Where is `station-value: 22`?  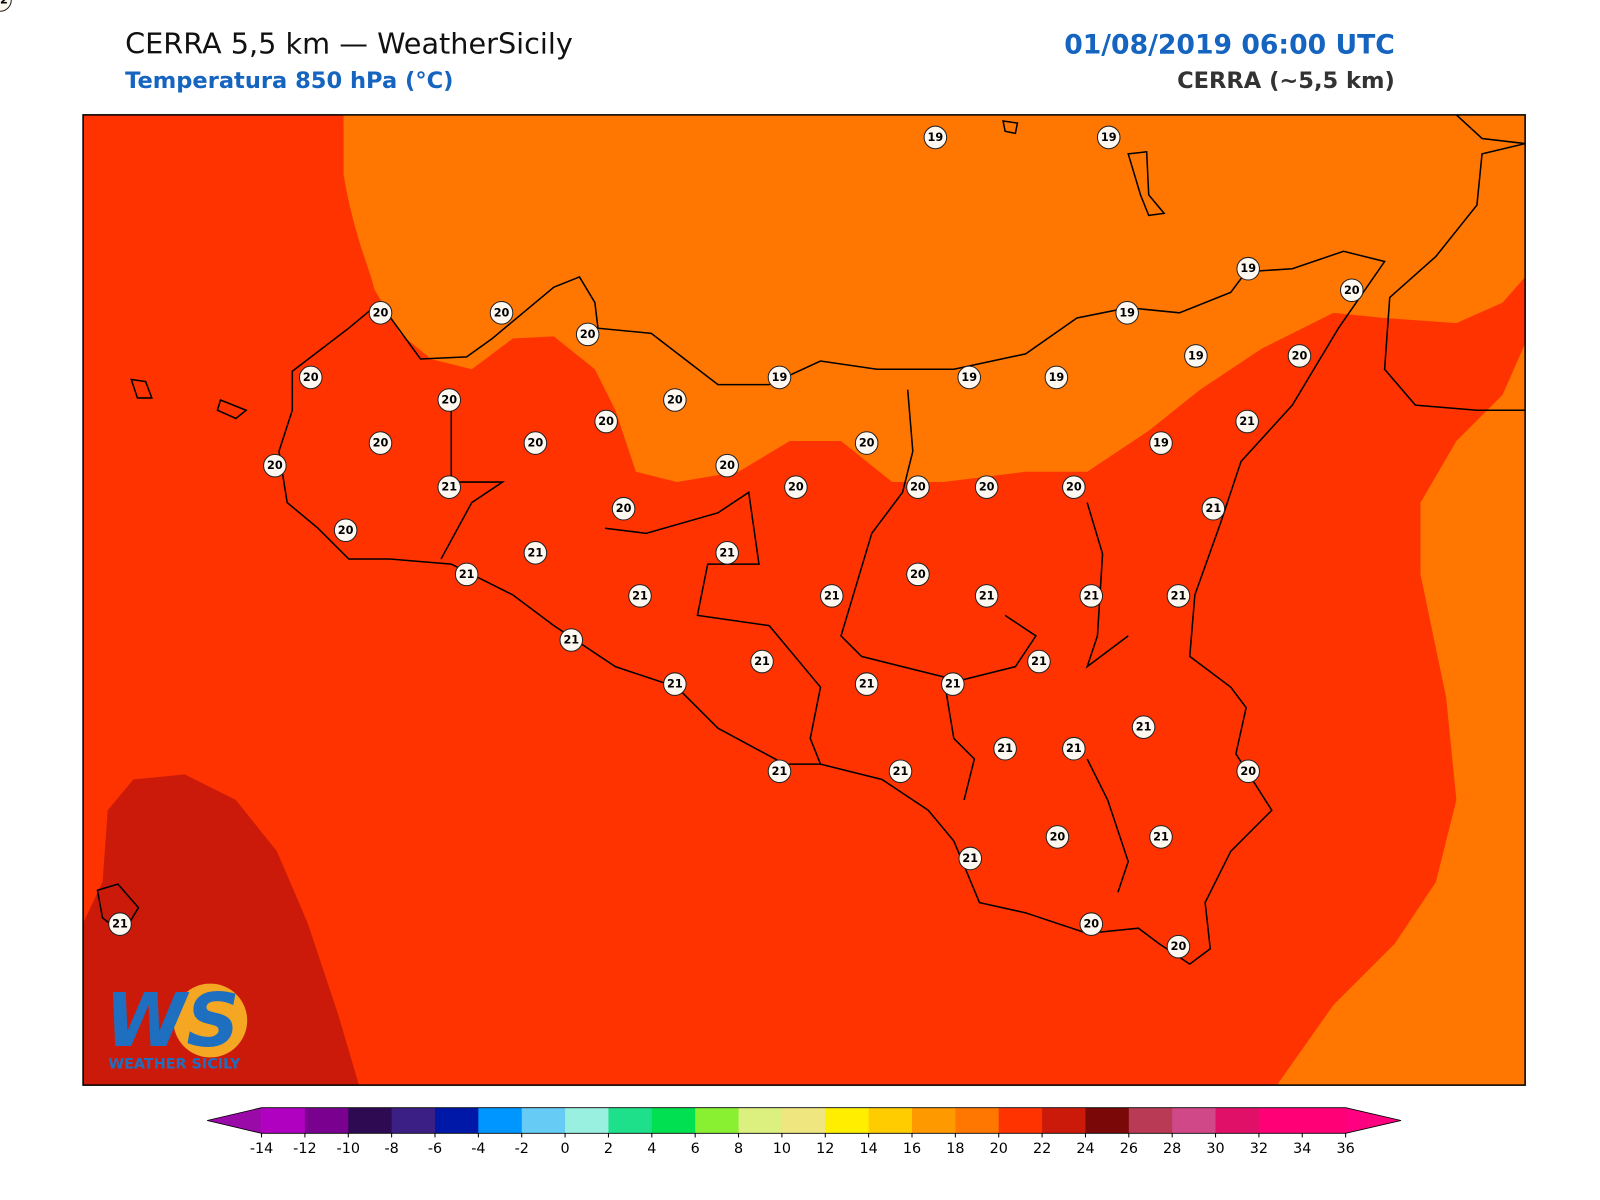
station-value: 22 is located at coordinates (4, 3).